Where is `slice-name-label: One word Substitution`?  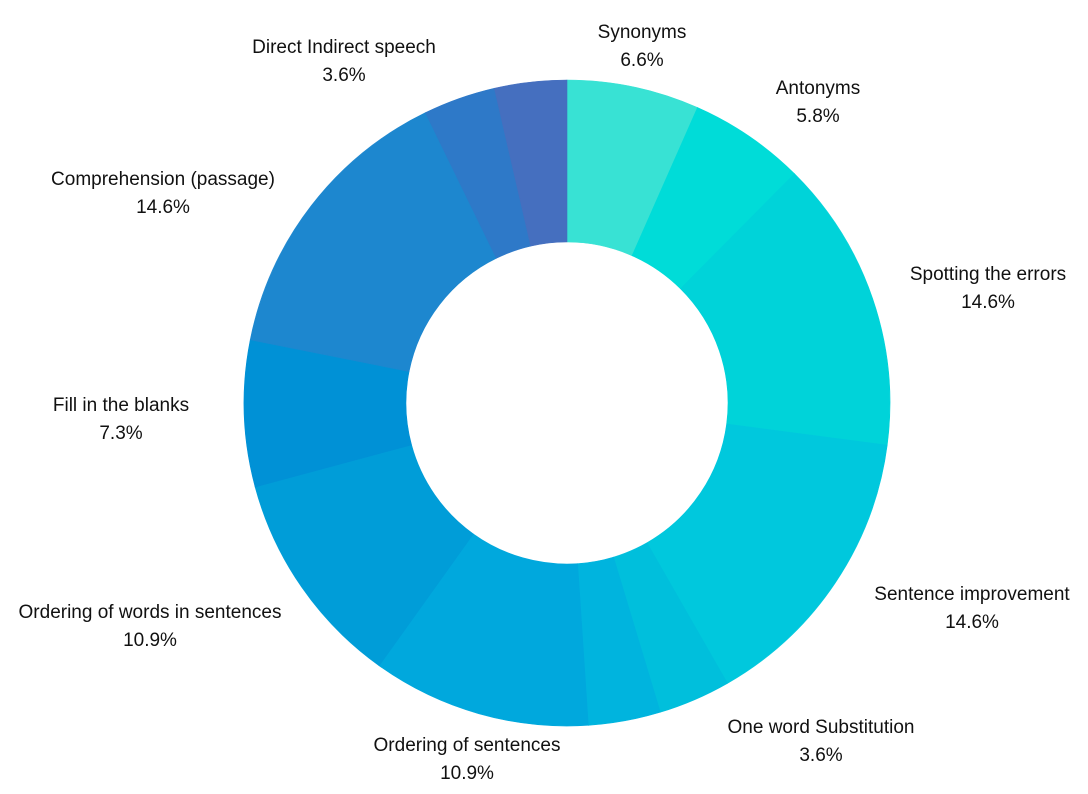
slice-name-label: One word Substitution is located at coordinates (821, 727).